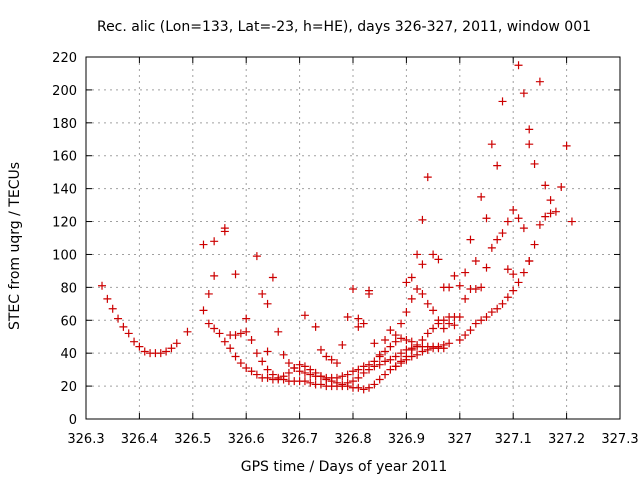 The width and height of the screenshot is (640, 484). What do you see at coordinates (299, 439) in the screenshot?
I see `x-tick-label: 326.7` at bounding box center [299, 439].